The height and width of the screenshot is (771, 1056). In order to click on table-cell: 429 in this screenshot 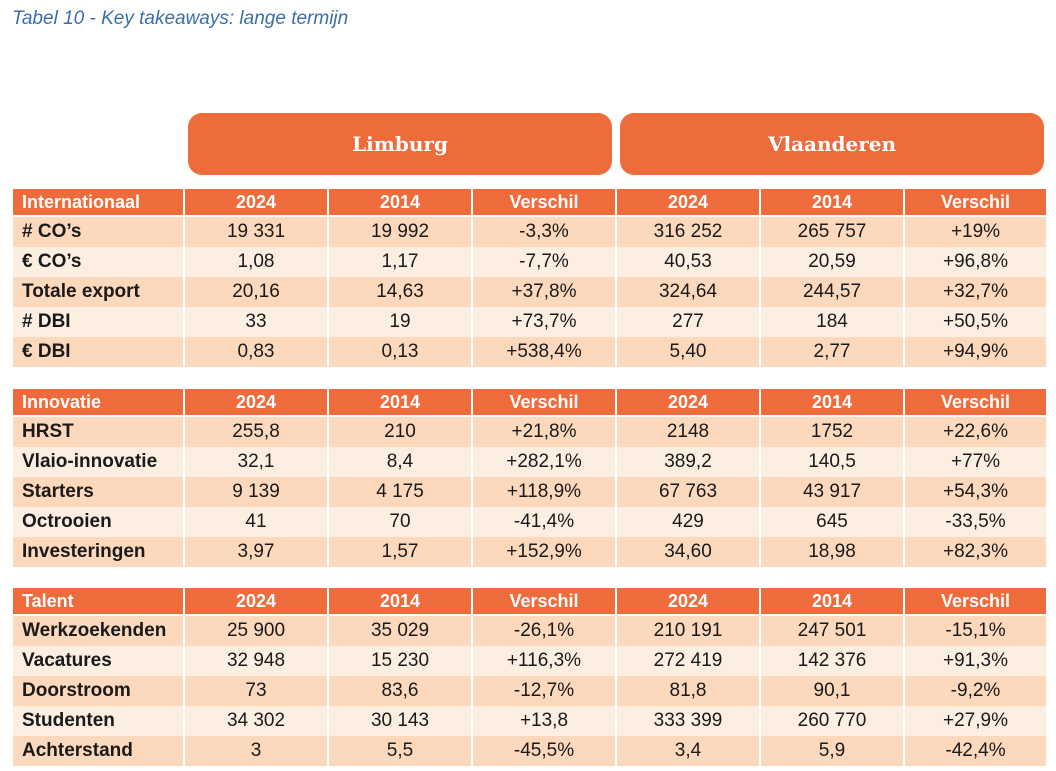, I will do `click(689, 522)`.